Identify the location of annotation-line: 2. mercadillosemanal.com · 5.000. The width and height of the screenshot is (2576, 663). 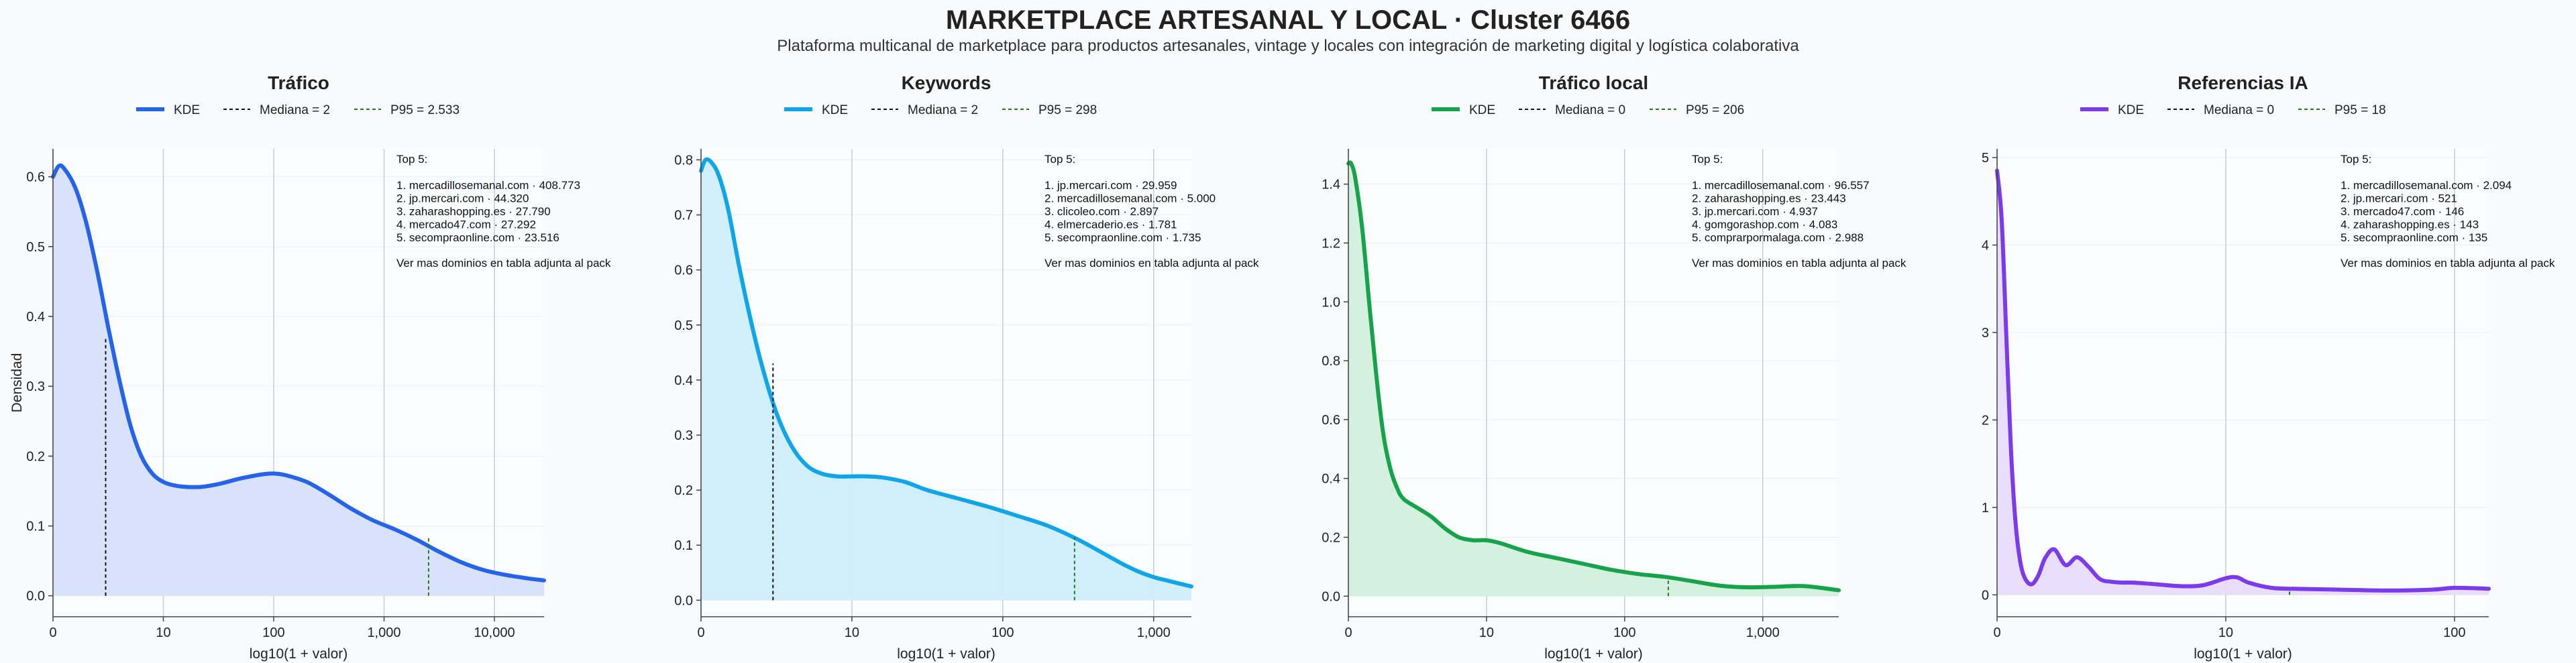
(1130, 198).